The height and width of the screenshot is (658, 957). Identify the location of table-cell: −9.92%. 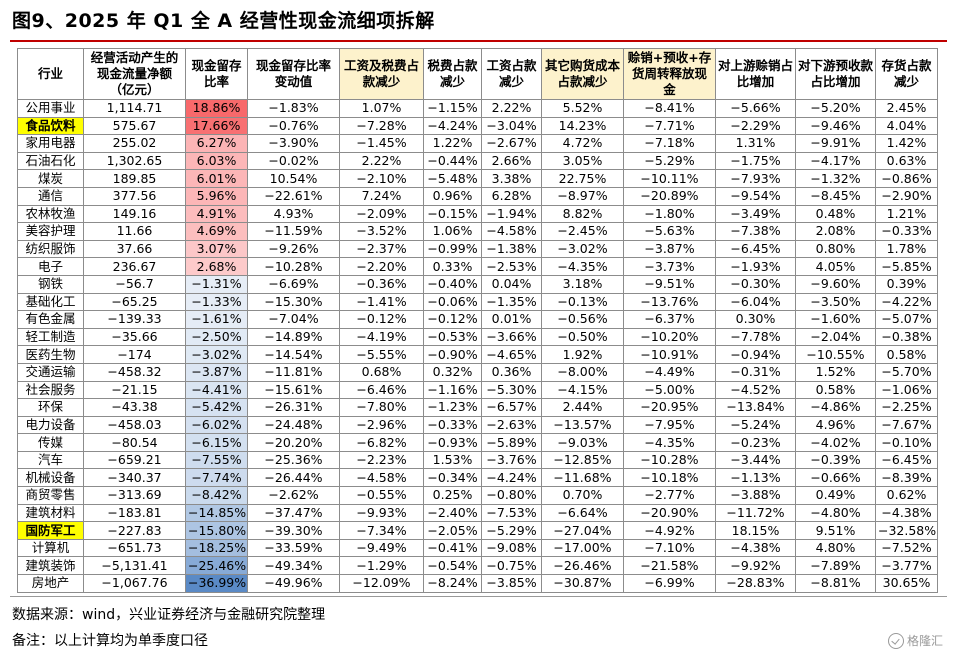
(755, 566).